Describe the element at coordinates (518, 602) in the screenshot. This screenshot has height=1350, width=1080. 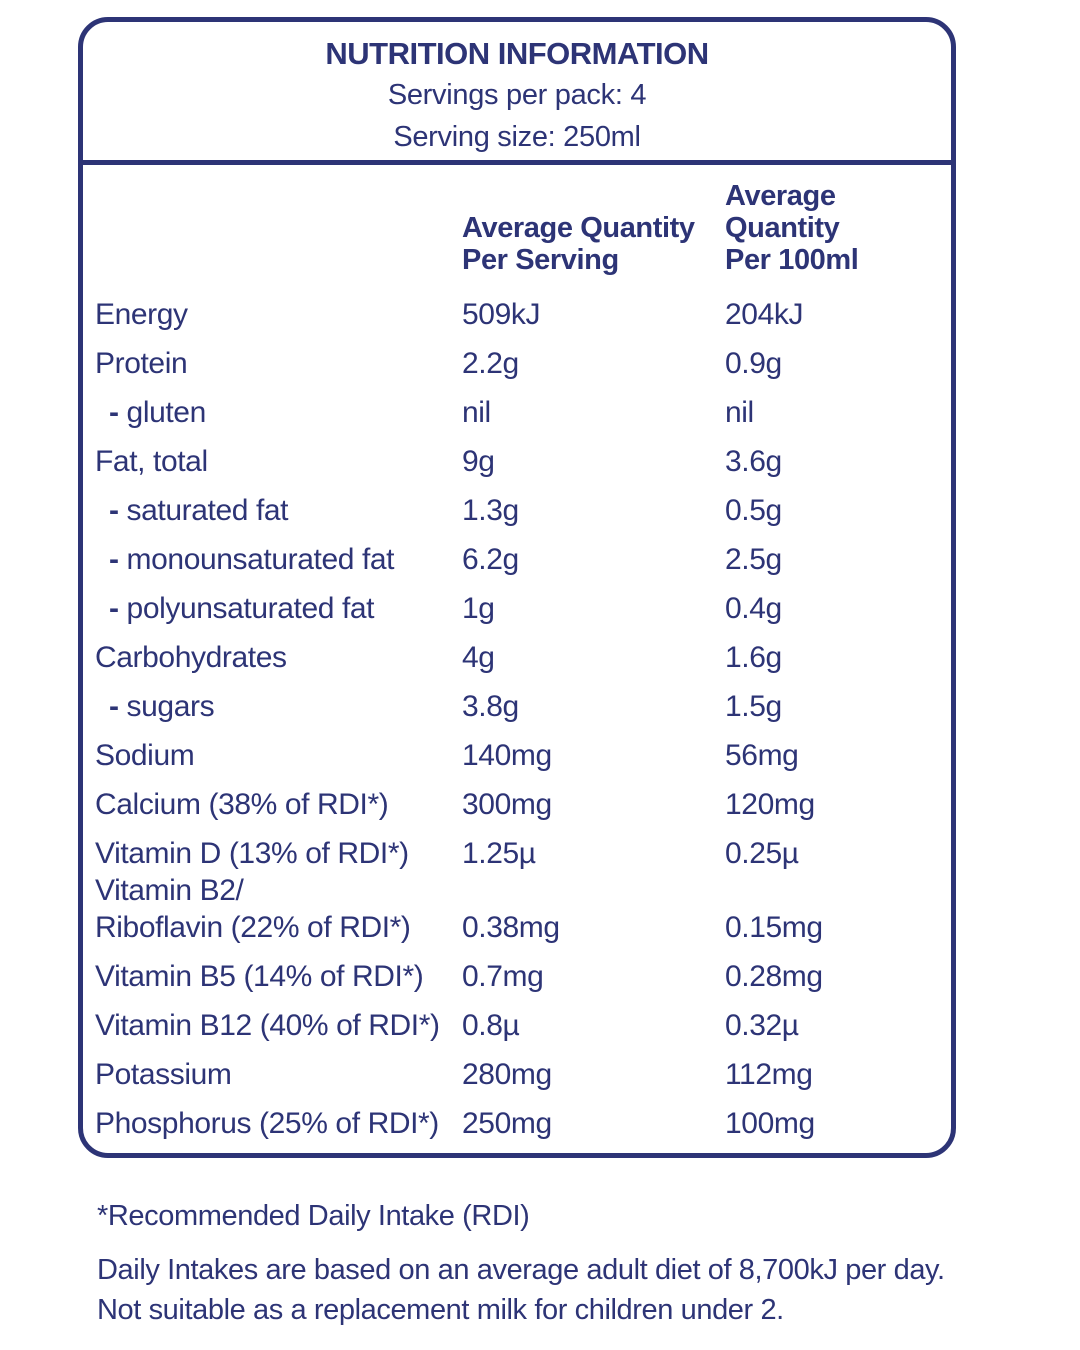
I see `table-row: - polyunsaturated fat 1g 0.4g` at that location.